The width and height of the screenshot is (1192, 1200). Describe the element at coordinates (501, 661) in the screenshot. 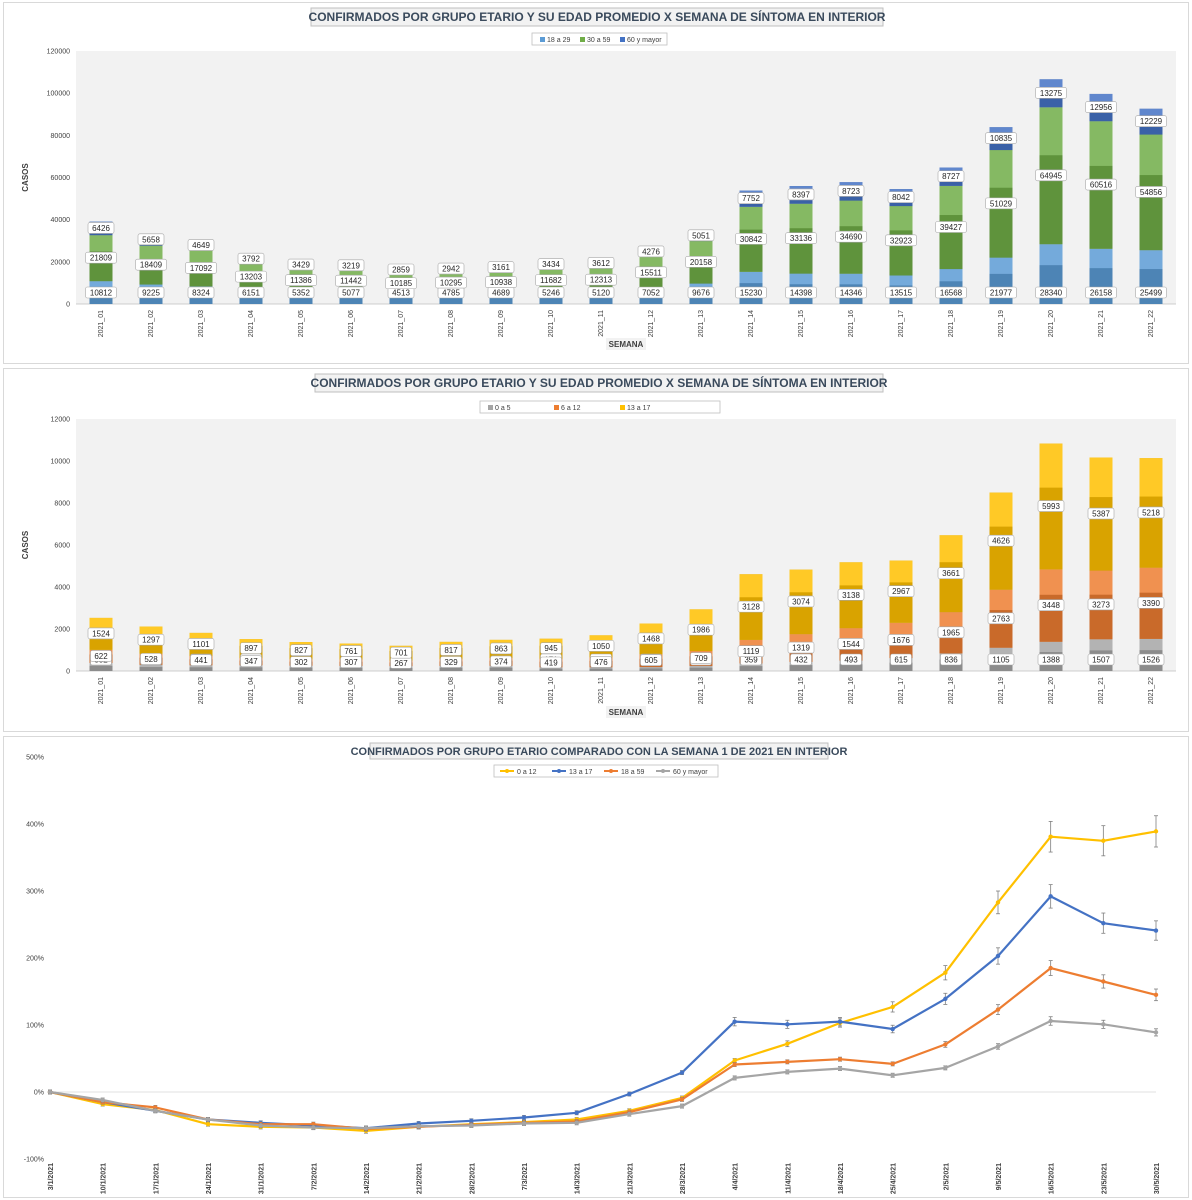

I see `data-label: 374` at that location.